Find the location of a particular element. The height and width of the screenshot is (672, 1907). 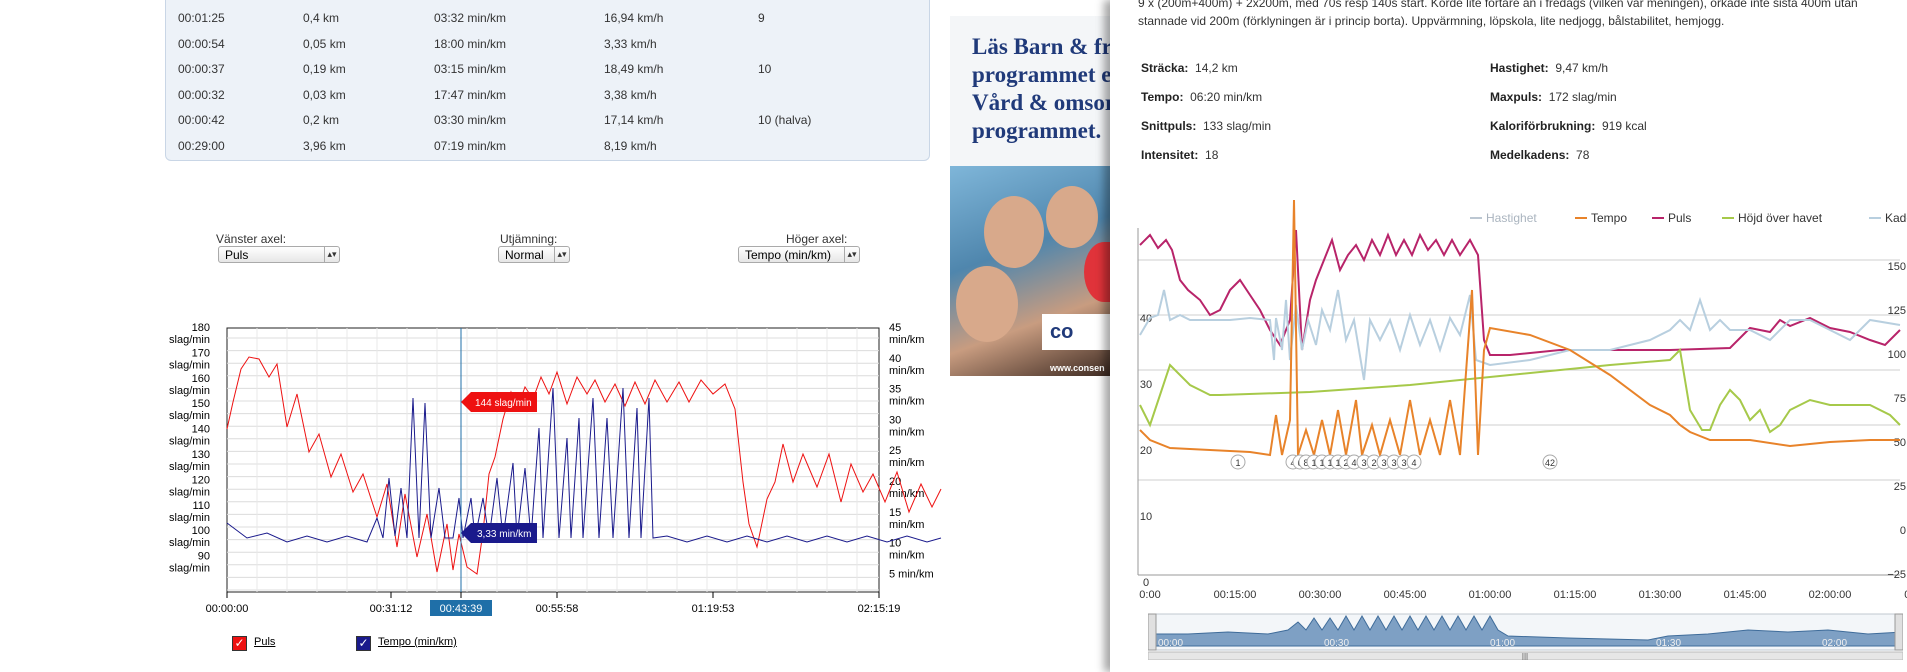

stat-value: 9,47 km/h is located at coordinates (1582, 68).